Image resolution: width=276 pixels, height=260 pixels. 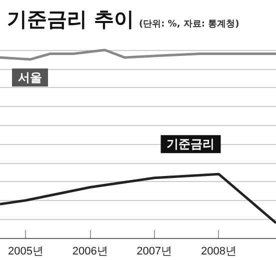 What do you see at coordinates (154, 252) in the screenshot?
I see `x-tick-label: 2007년` at bounding box center [154, 252].